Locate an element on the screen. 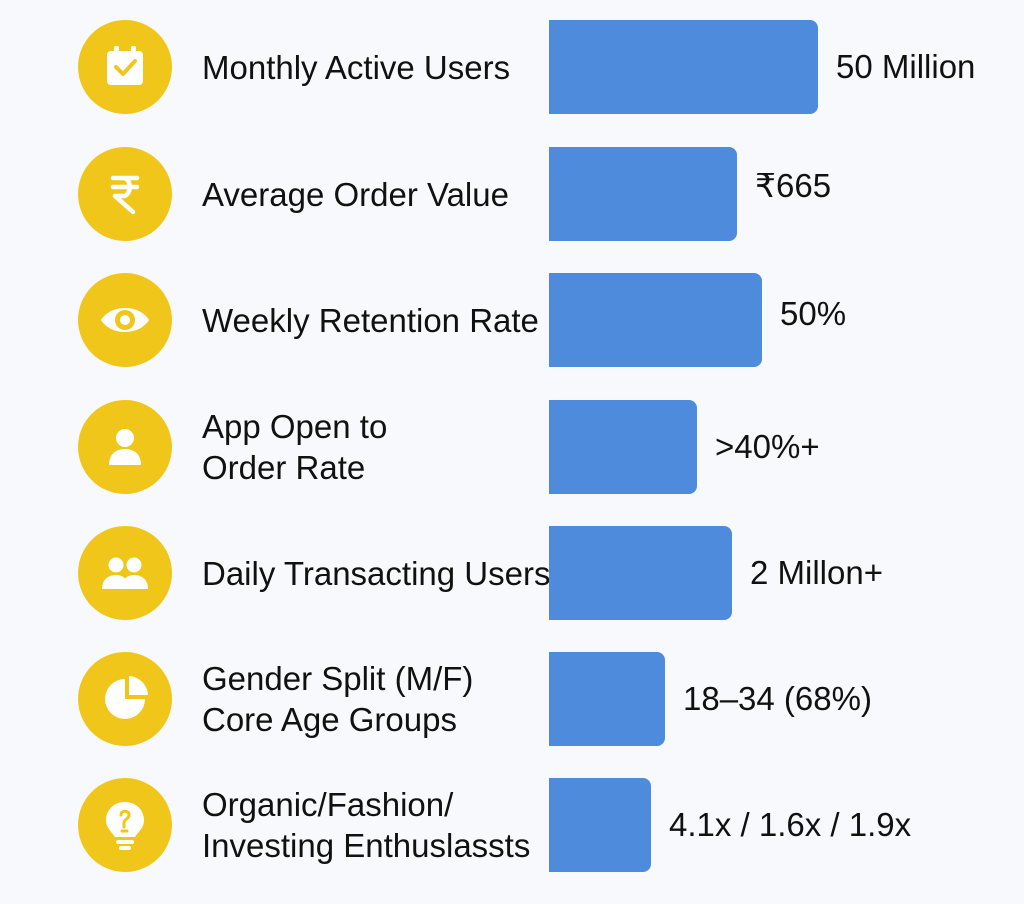 This screenshot has width=1024, height=904. metric-label: Daily Transacting Users is located at coordinates (376, 573).